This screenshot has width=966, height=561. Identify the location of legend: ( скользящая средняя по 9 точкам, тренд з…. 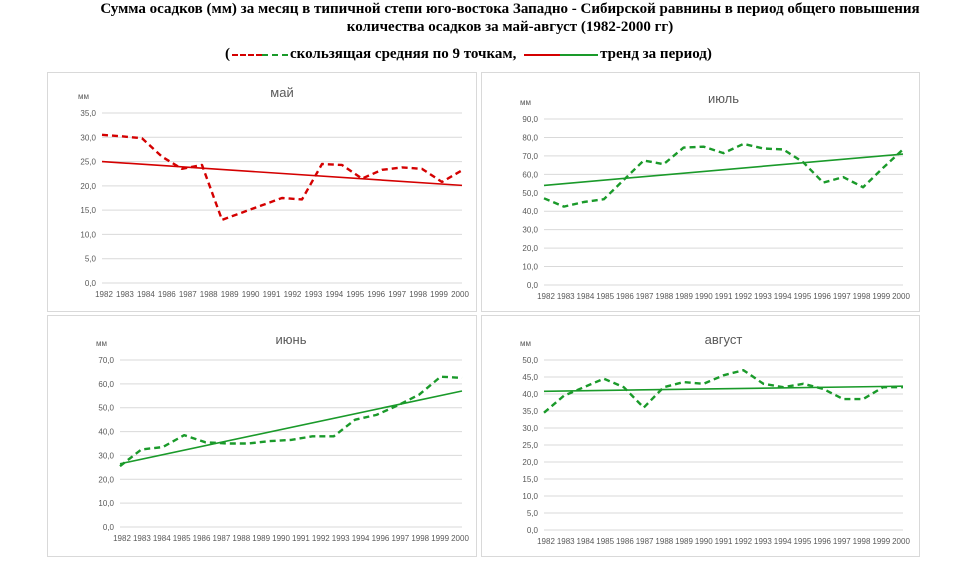
(495, 54).